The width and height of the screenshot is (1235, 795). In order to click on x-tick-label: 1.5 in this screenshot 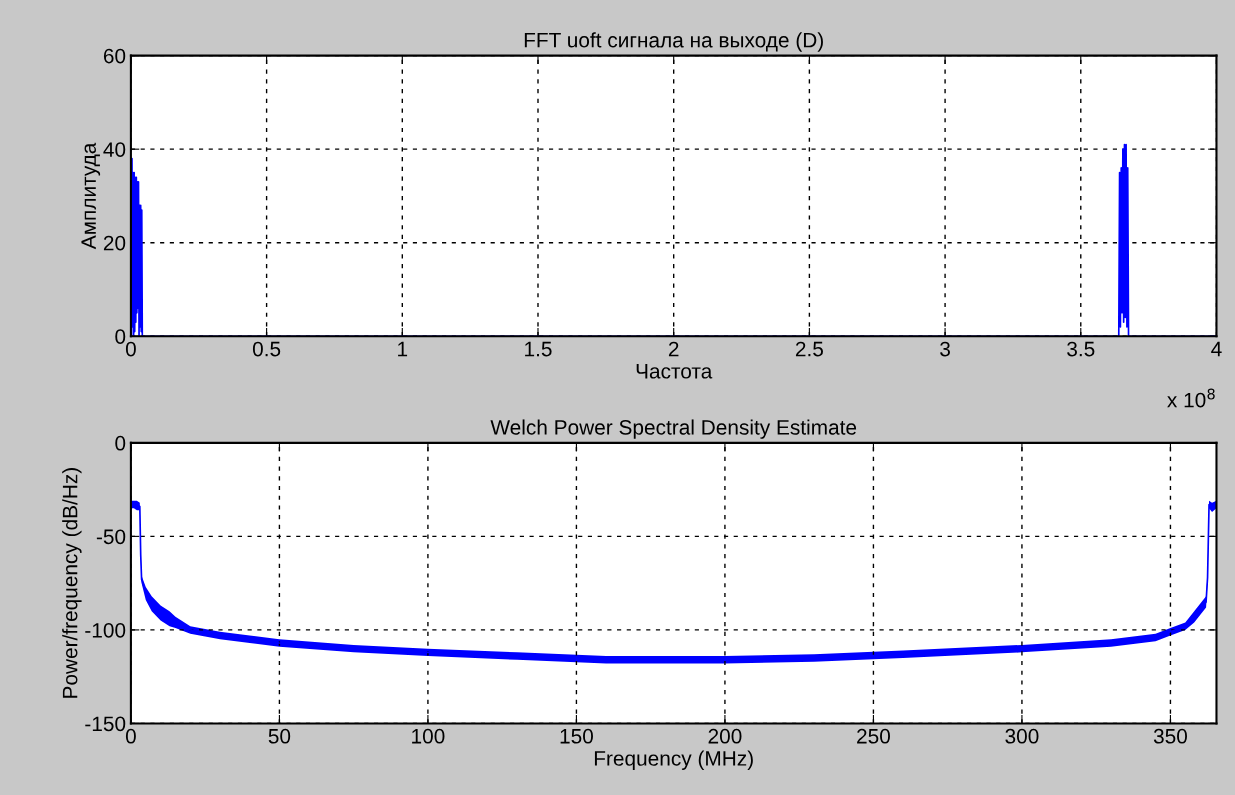, I will do `click(538, 349)`.